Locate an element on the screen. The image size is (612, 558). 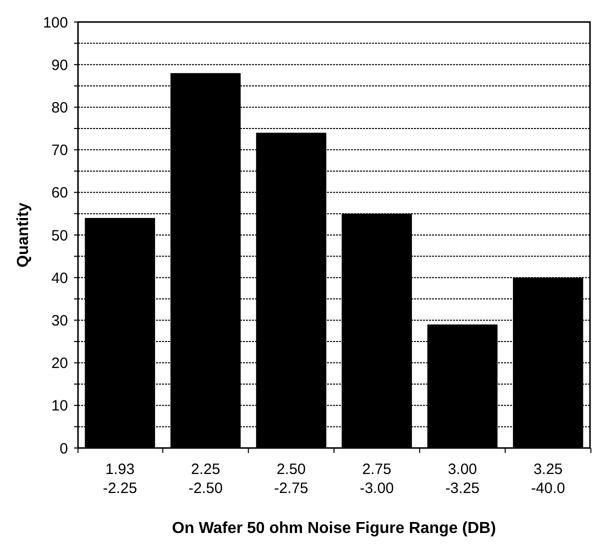
x-tick-label: 2.75 -3.00 is located at coordinates (377, 479).